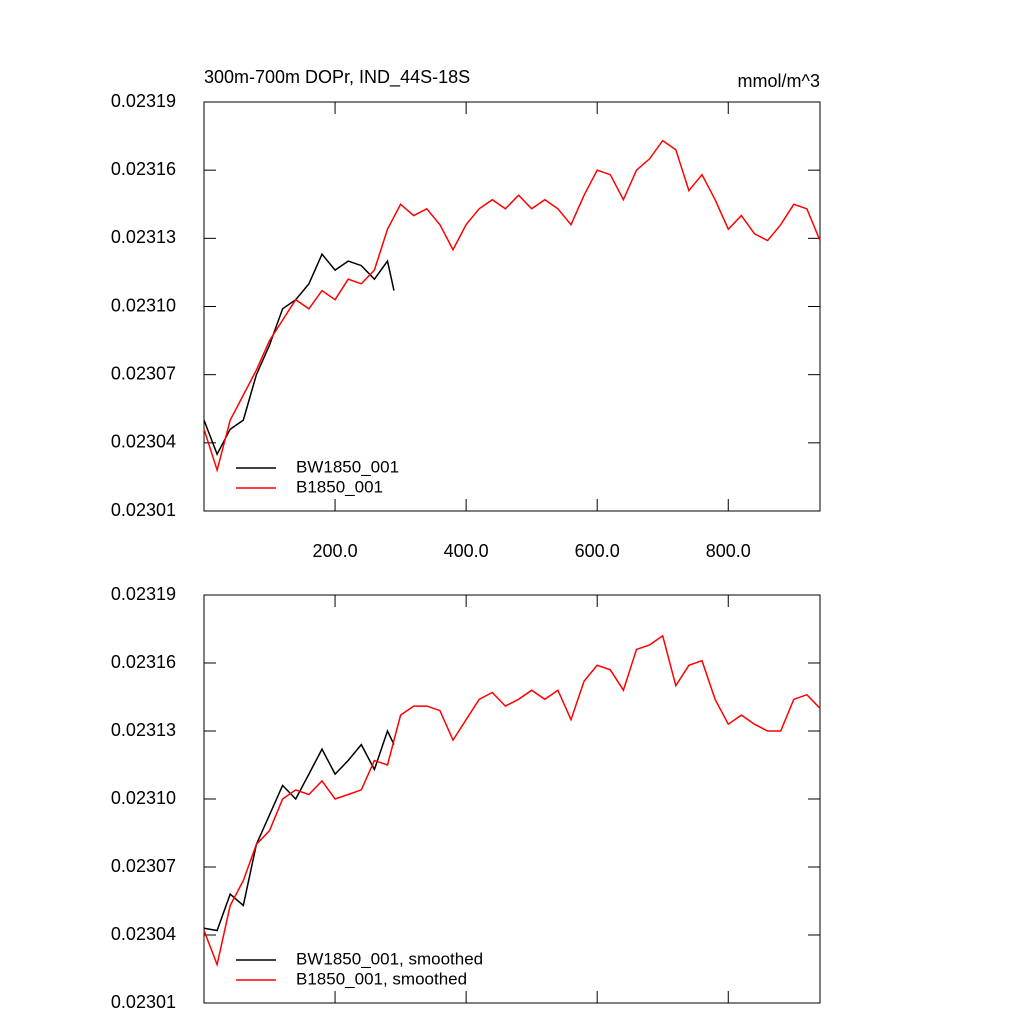 The width and height of the screenshot is (1024, 1024). I want to click on chart-title: 300m-700m DOPr, IND_44S-18S, so click(337, 77).